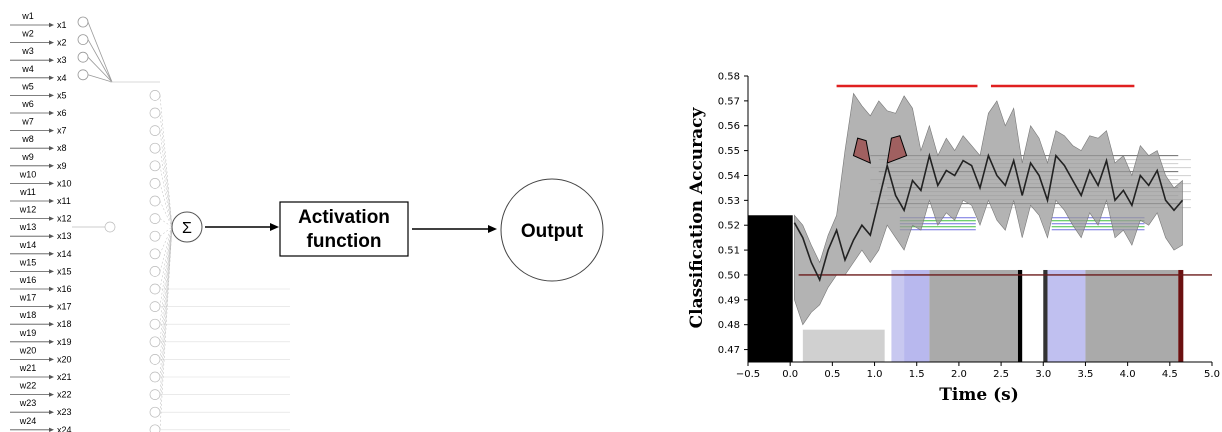  What do you see at coordinates (41, 424) in the screenshot?
I see `input-row: w24 x24` at bounding box center [41, 424].